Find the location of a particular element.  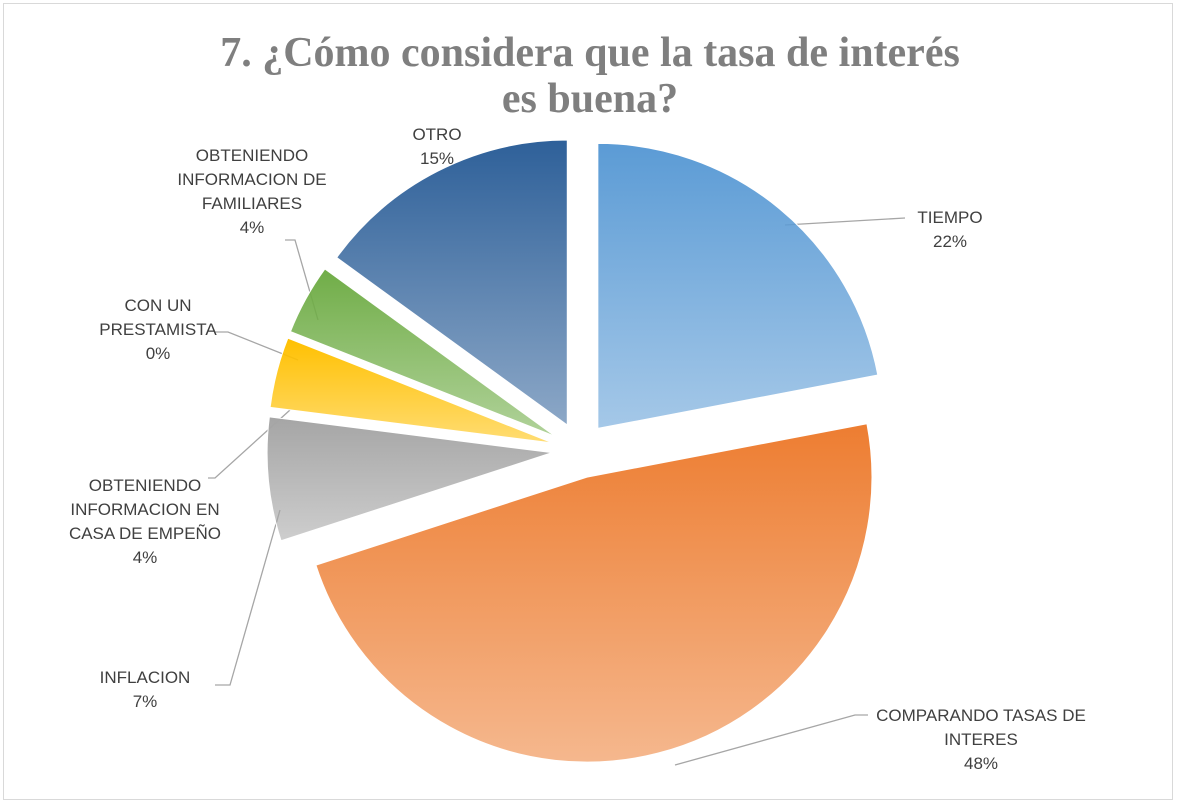

value-label: 22% is located at coordinates (950, 241).